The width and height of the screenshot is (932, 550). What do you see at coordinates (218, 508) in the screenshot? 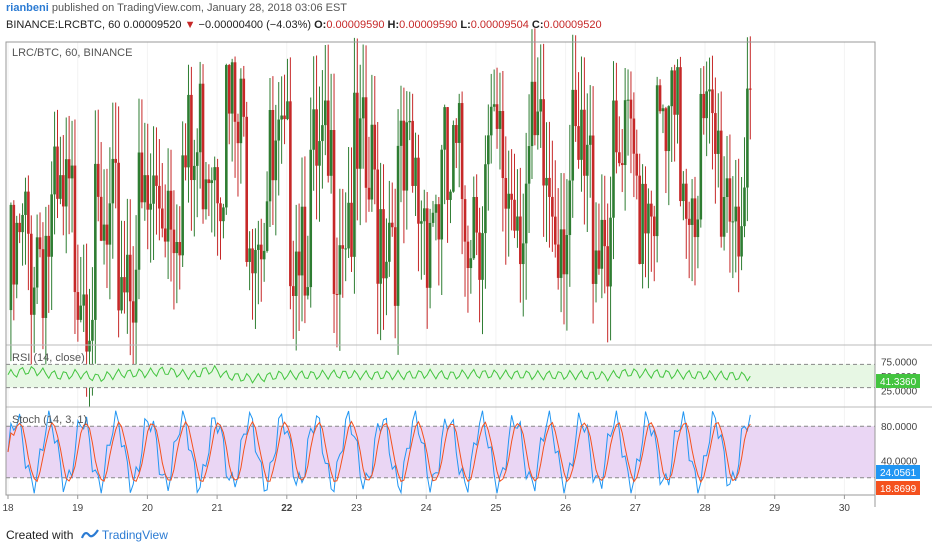
I see `x-tick-label: 21` at bounding box center [218, 508].